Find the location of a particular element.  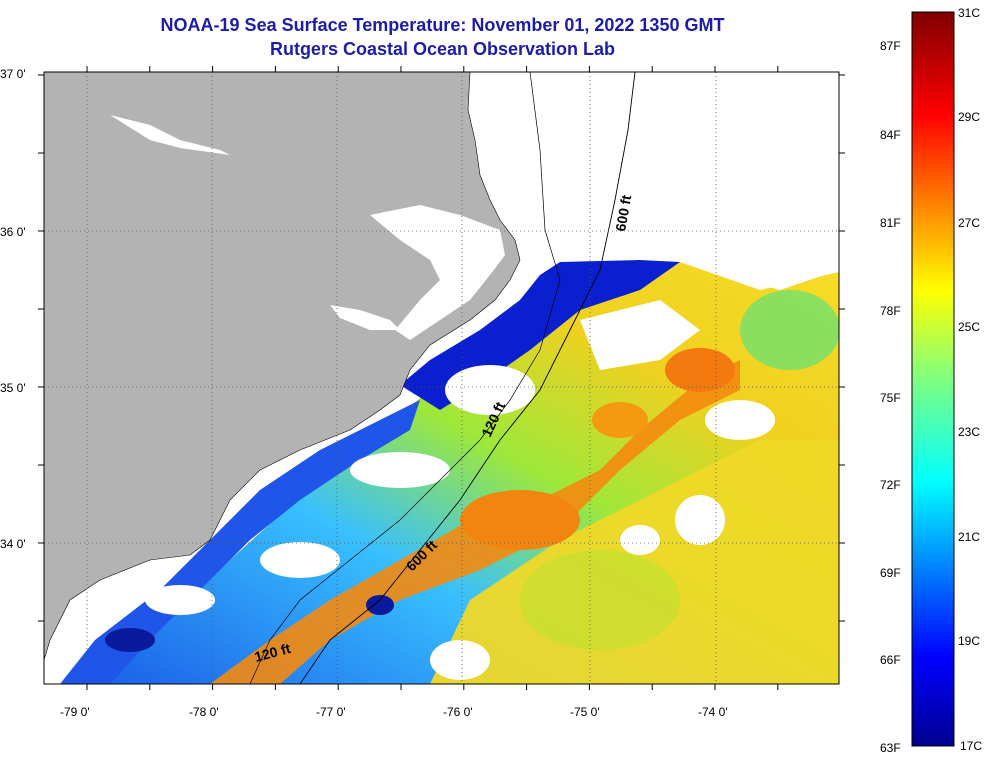

lat-label: 35 0' is located at coordinates (13, 388).